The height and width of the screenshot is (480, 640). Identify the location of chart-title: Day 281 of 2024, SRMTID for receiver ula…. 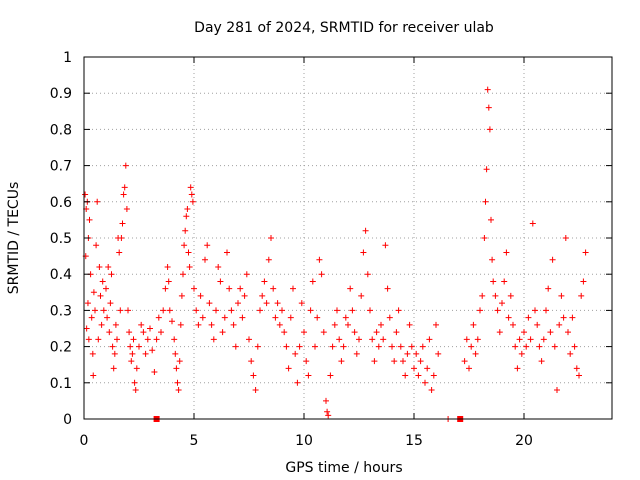
(344, 28).